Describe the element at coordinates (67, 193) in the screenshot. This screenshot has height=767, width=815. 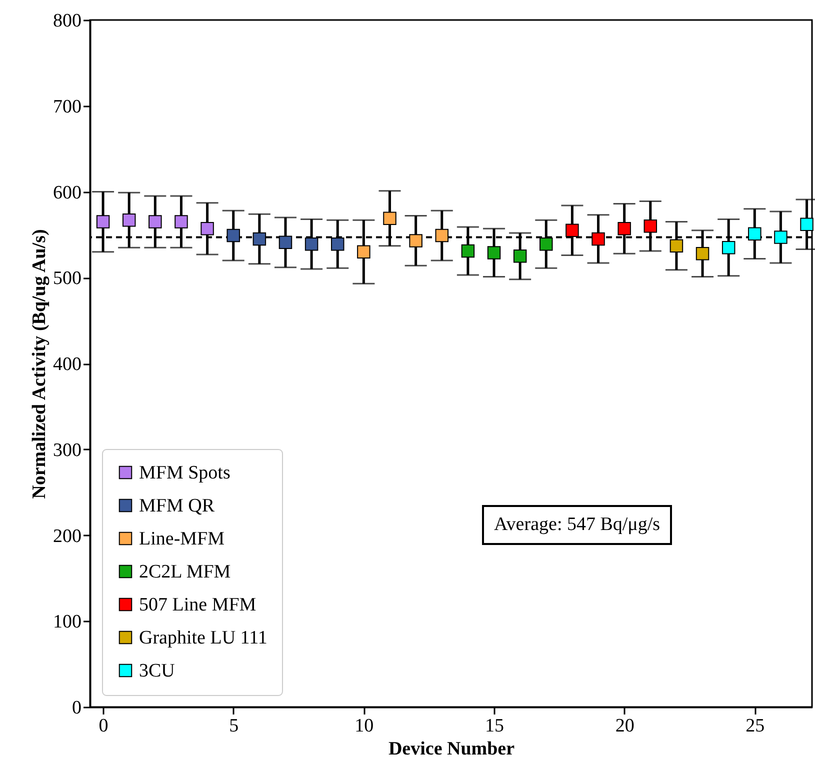
I see `y-tick-label: 600` at that location.